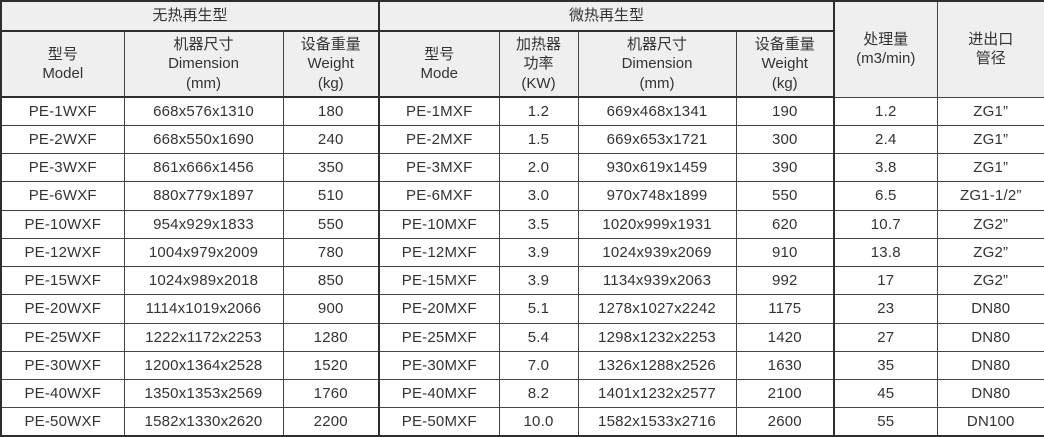  I want to click on cell-weight-heatless: 180, so click(331, 111).